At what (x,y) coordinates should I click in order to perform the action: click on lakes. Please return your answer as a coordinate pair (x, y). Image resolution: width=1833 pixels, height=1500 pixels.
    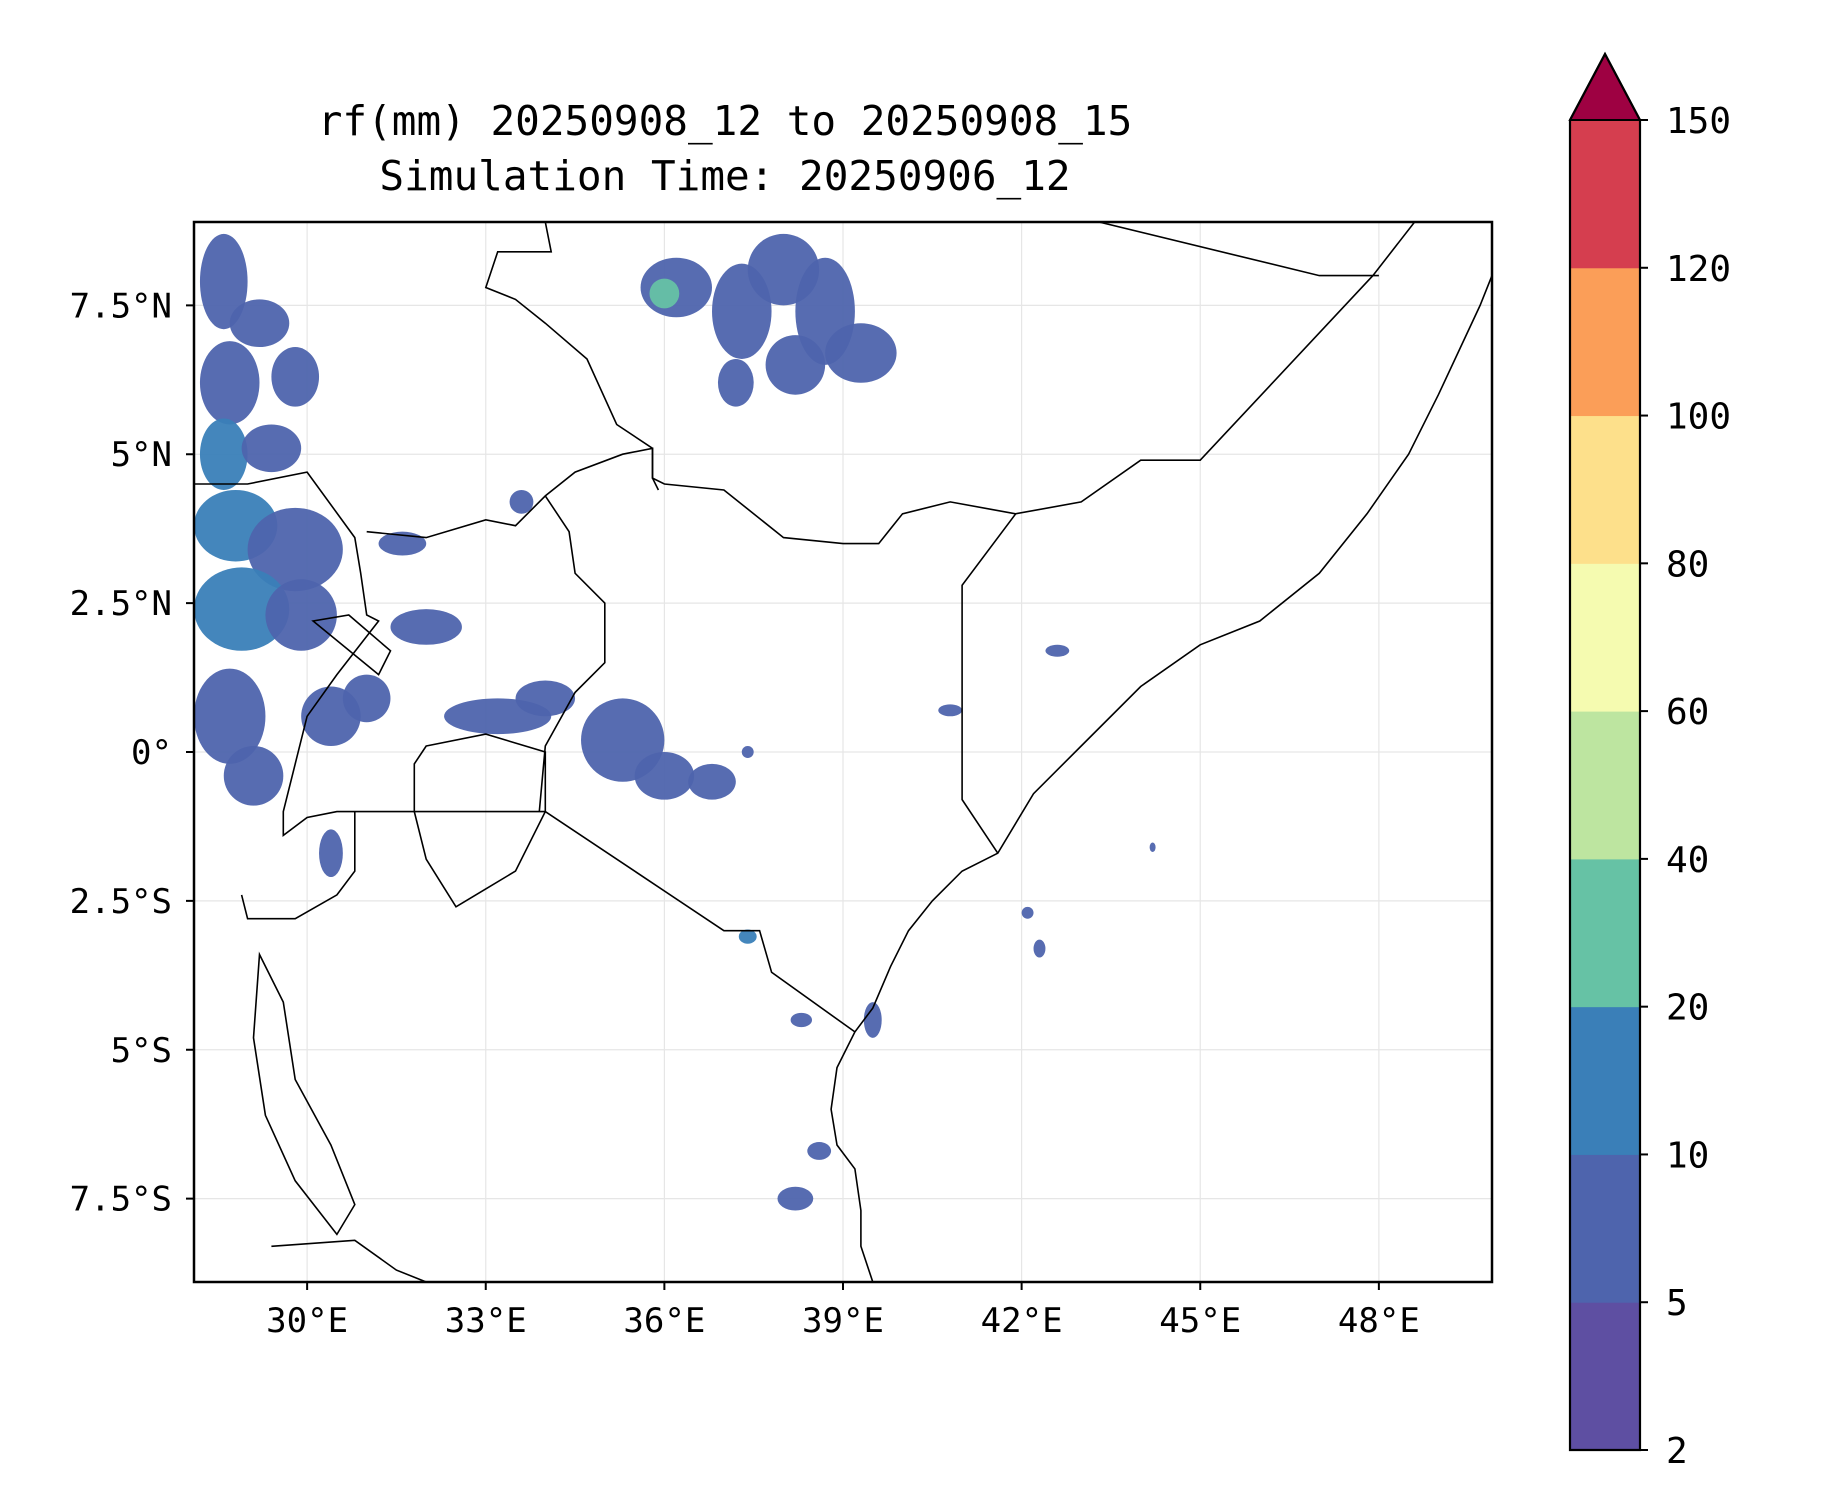
    Looking at the image, I should click on (399, 925).